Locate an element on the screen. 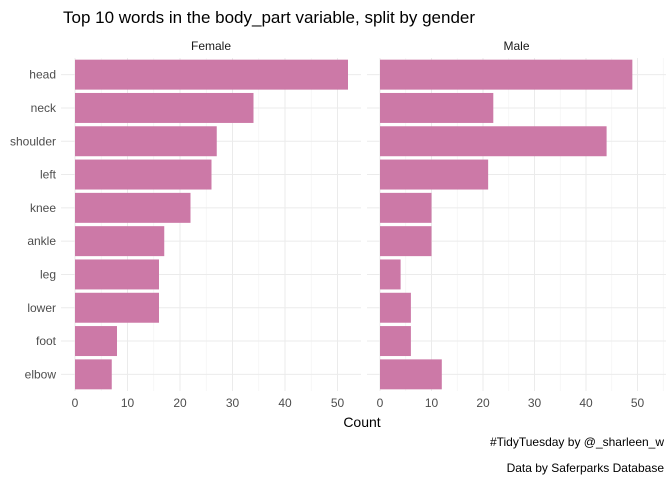  y-tick-label: head is located at coordinates (42, 75).